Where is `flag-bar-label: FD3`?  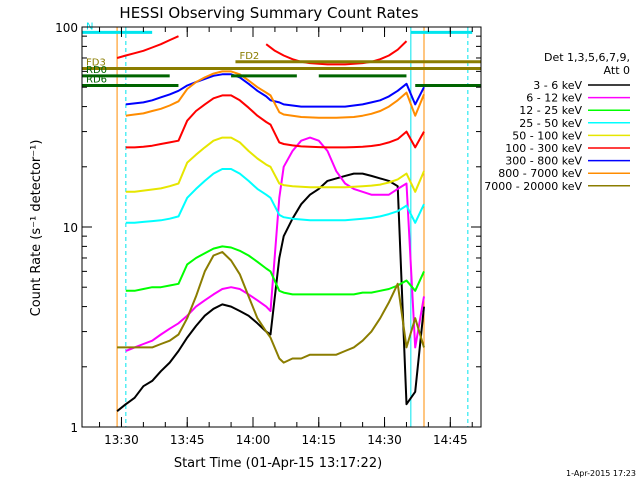
flag-bar-label: FD3 is located at coordinates (96, 63).